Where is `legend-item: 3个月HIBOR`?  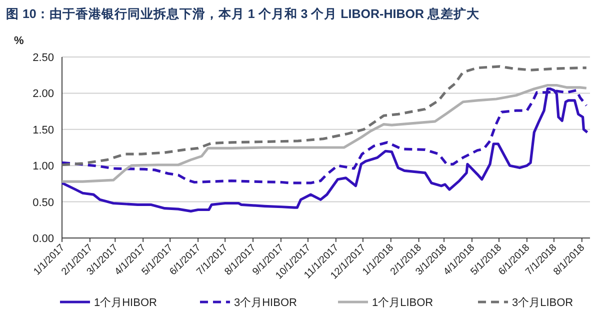
legend-item: 3个月HIBOR is located at coordinates (248, 303).